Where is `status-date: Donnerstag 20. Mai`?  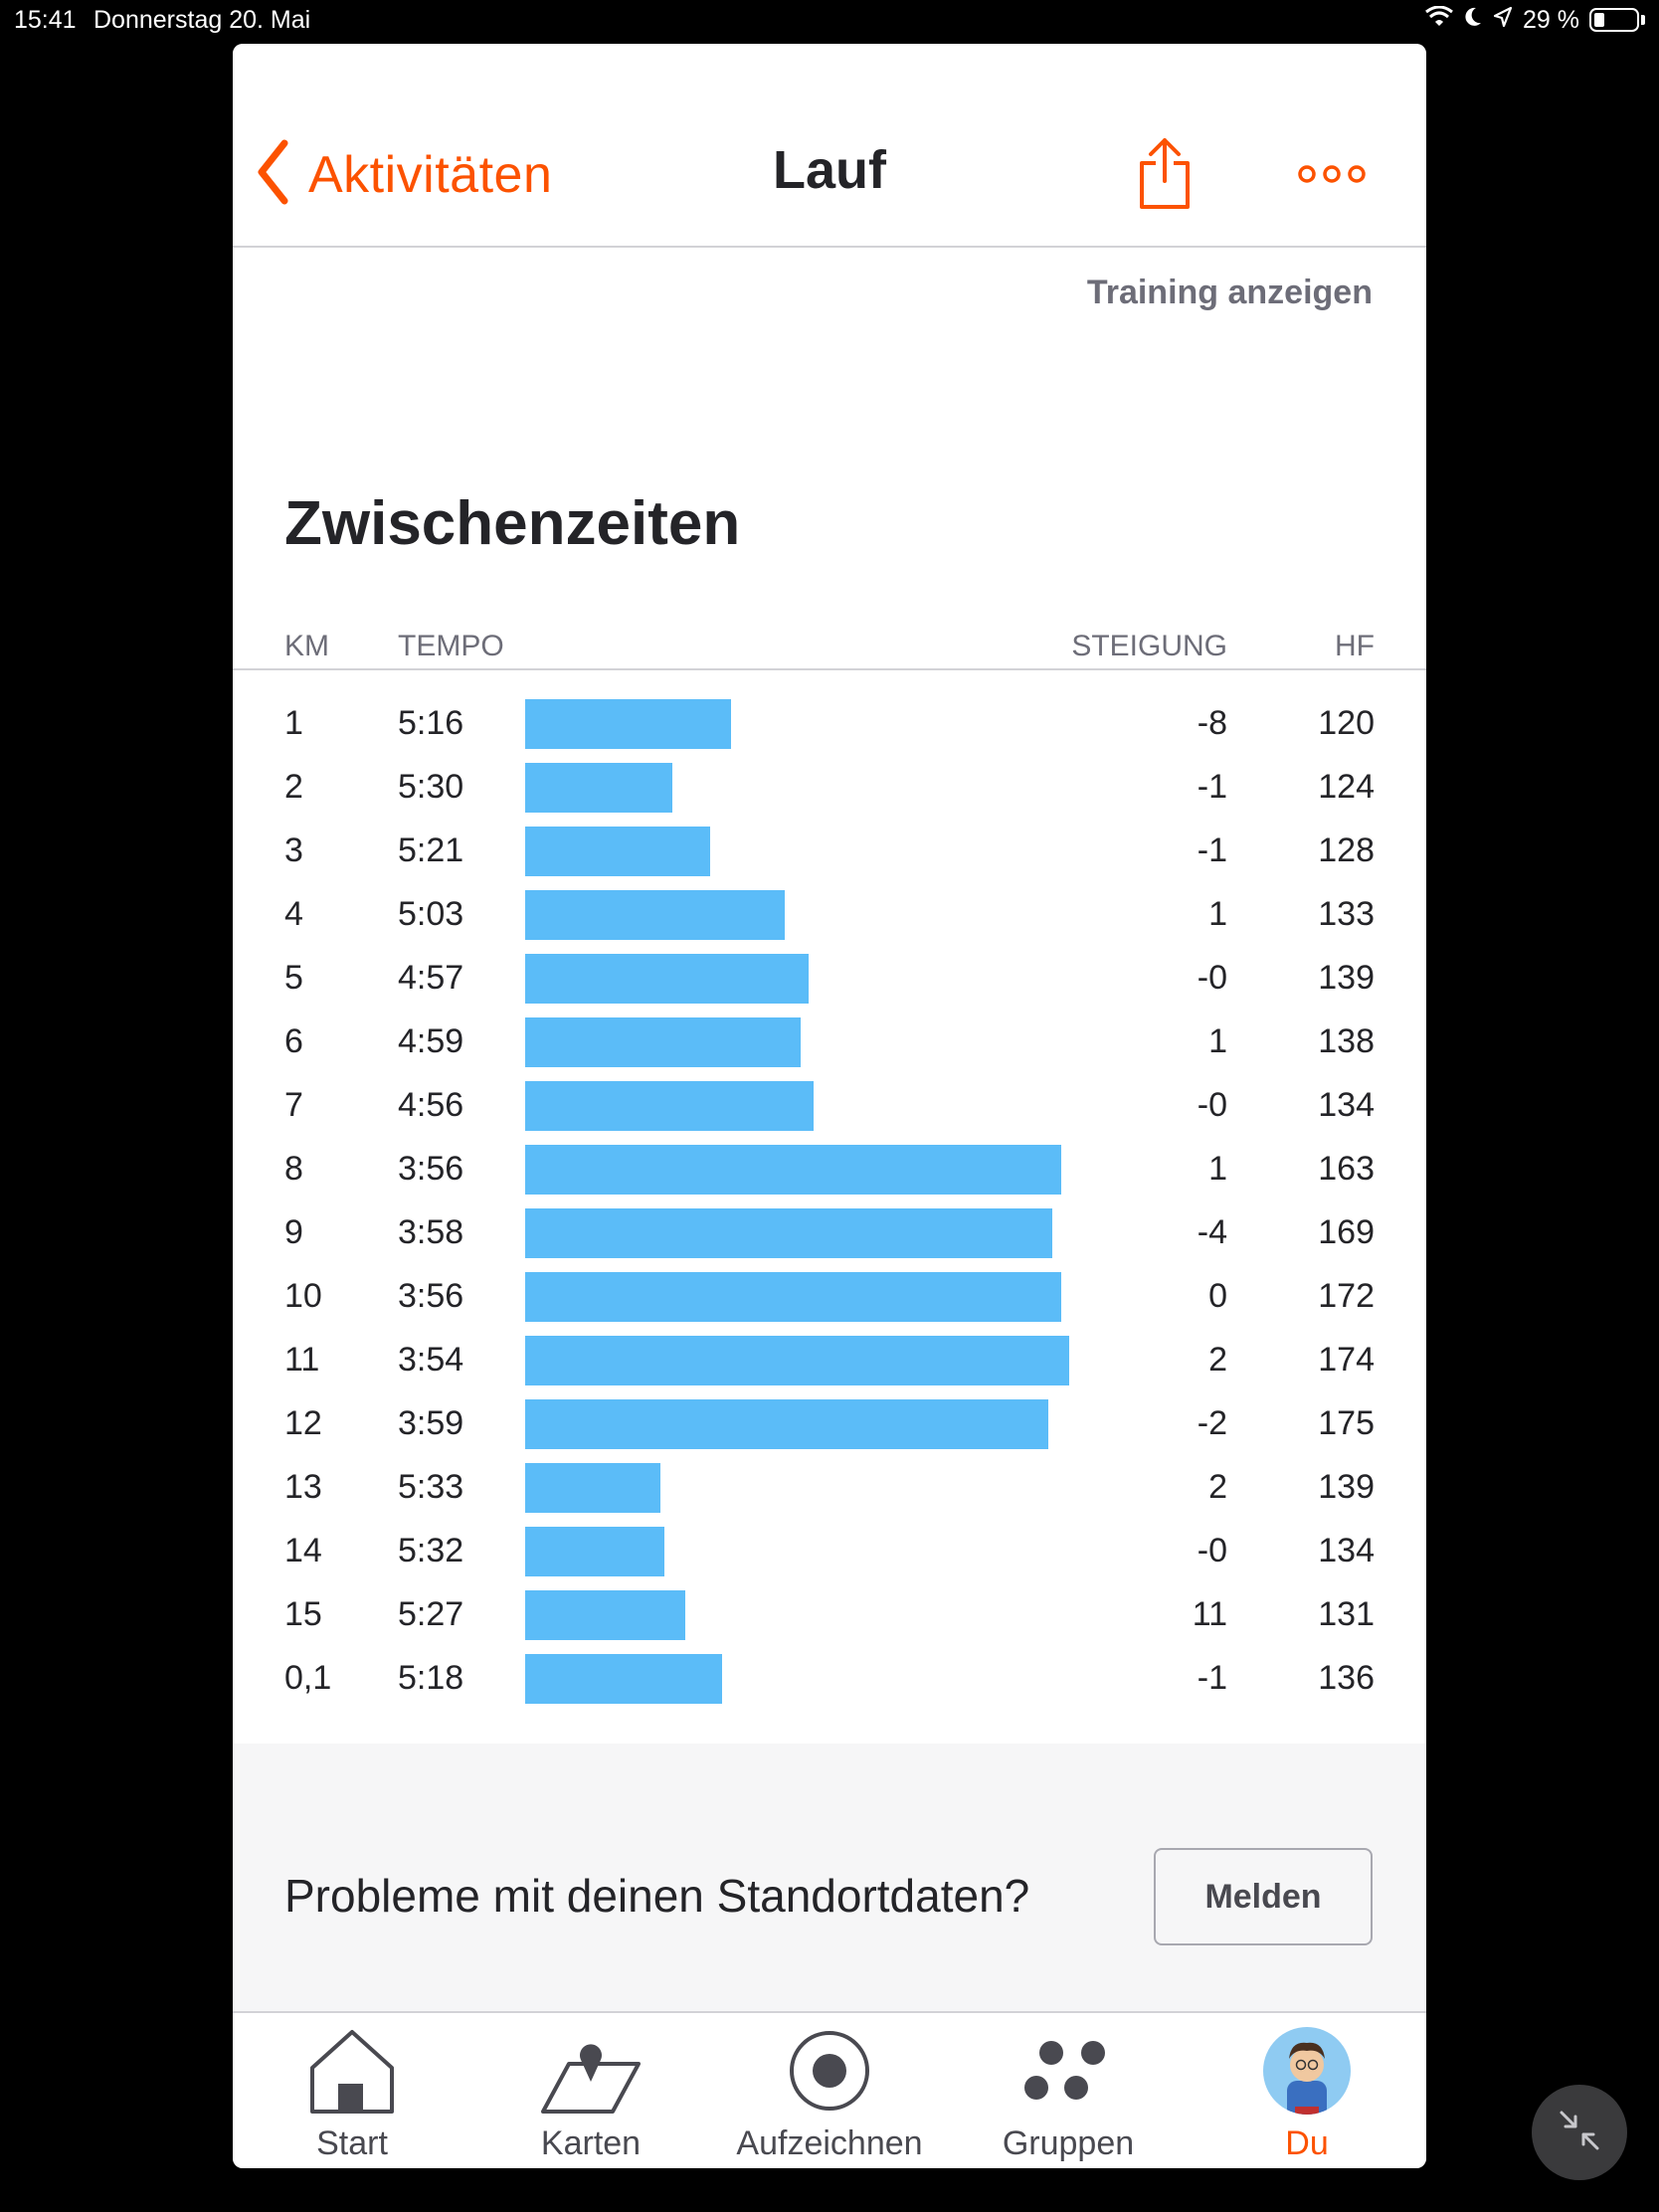 status-date: Donnerstag 20. Mai is located at coordinates (202, 20).